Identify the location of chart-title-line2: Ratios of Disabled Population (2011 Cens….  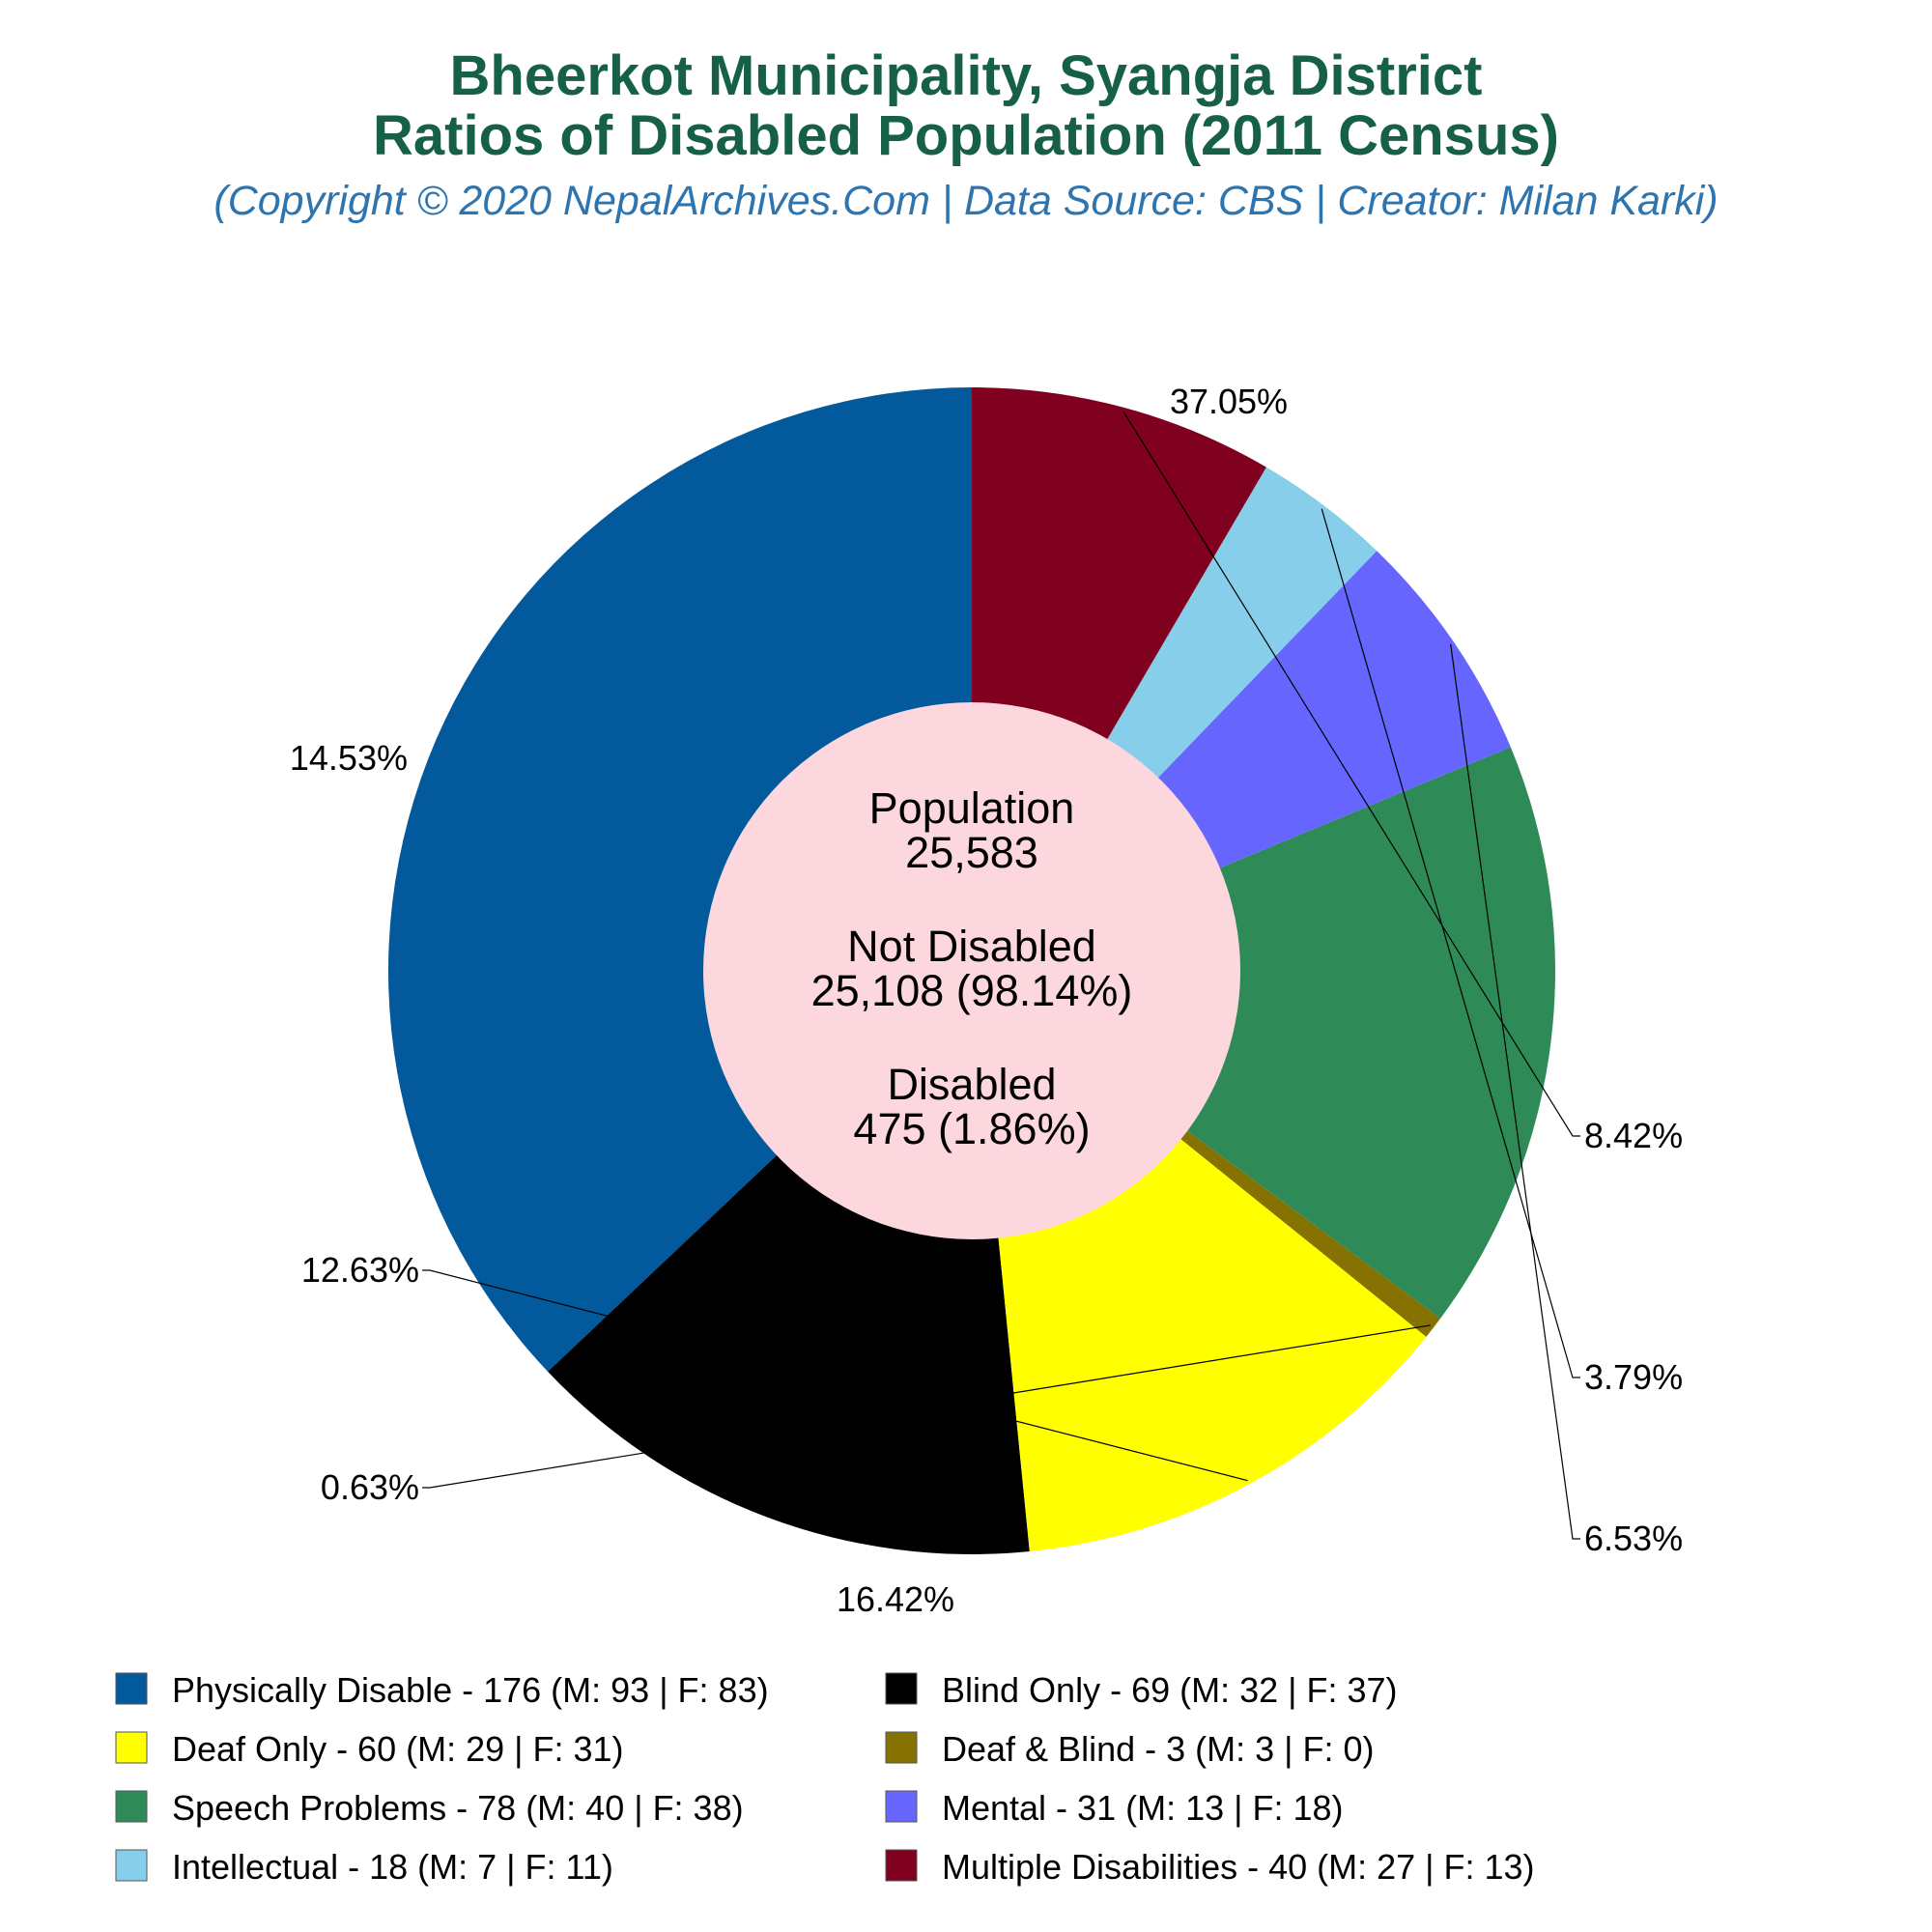
(966, 135).